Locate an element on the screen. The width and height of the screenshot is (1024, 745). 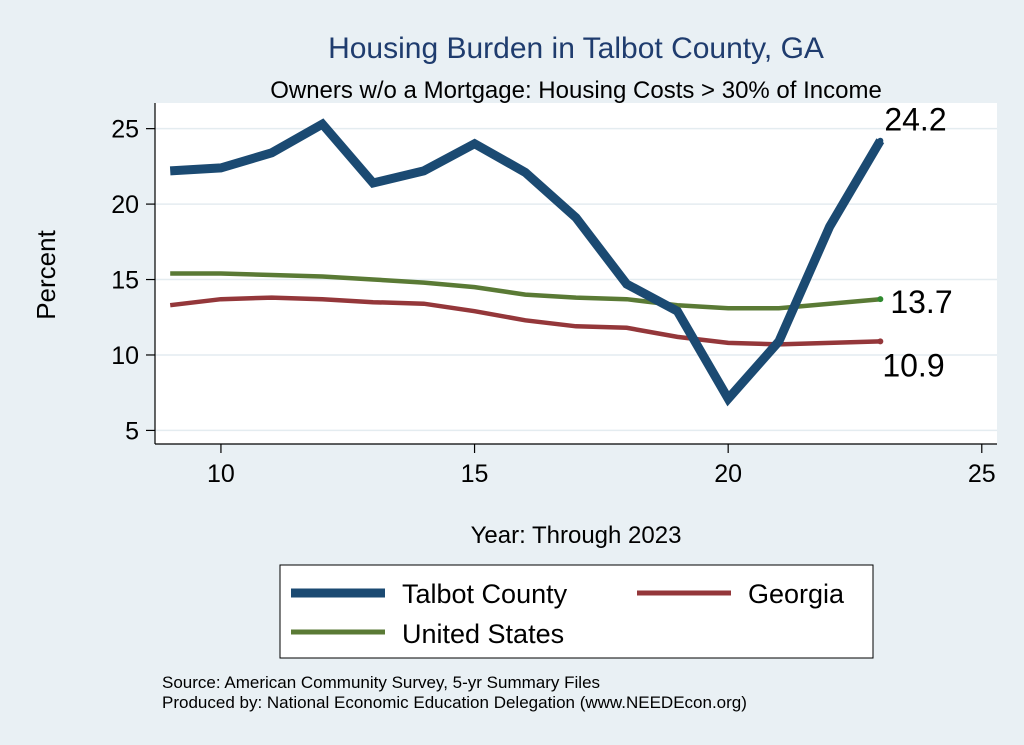
legend-label-us: United States is located at coordinates (483, 634).